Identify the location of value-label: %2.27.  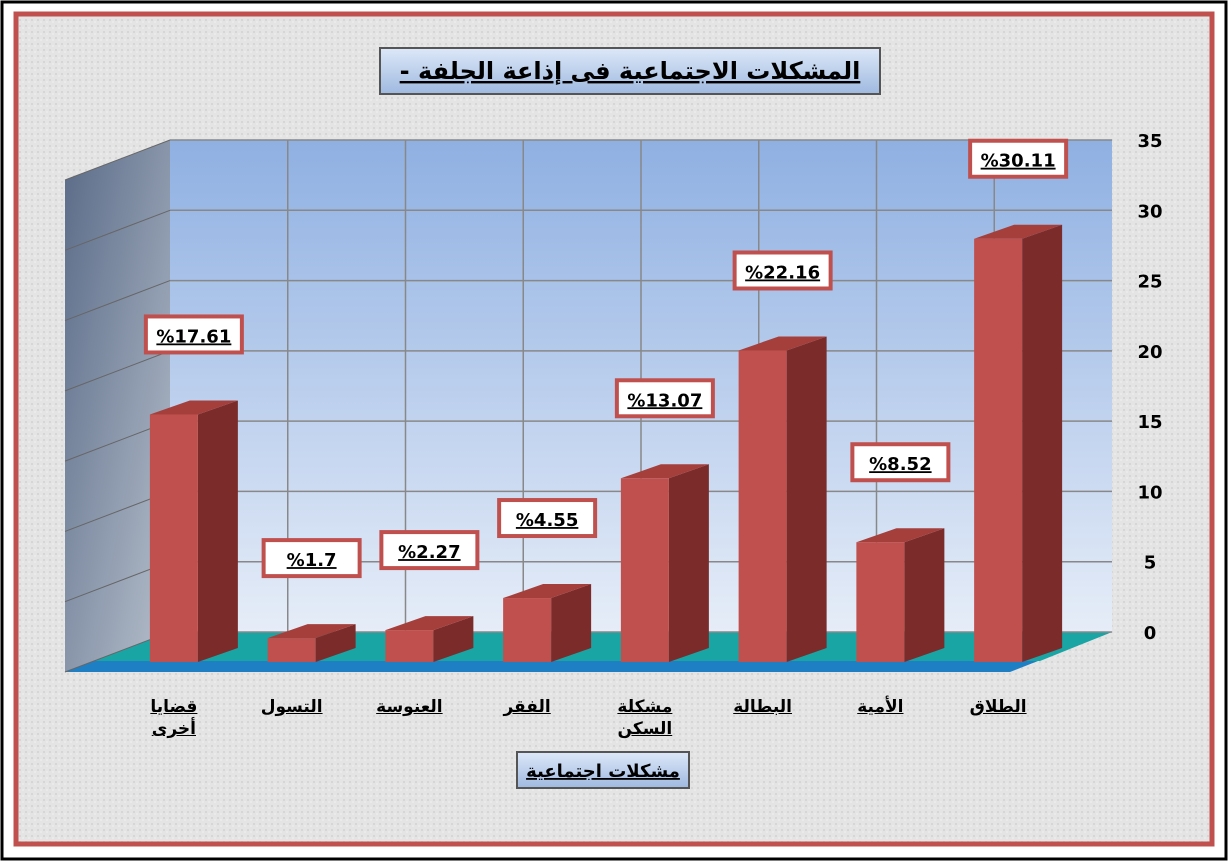
(429, 552).